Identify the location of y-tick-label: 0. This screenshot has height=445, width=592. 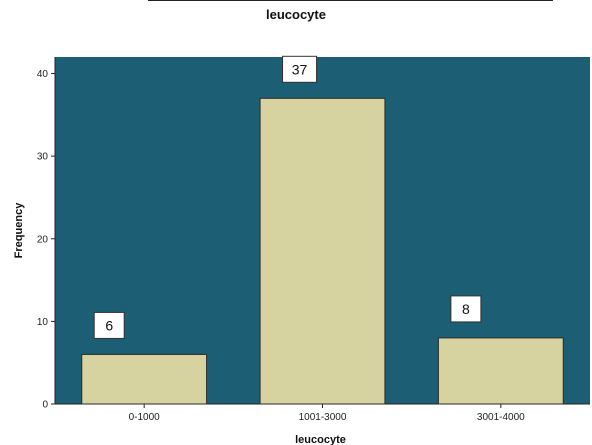
(45, 405).